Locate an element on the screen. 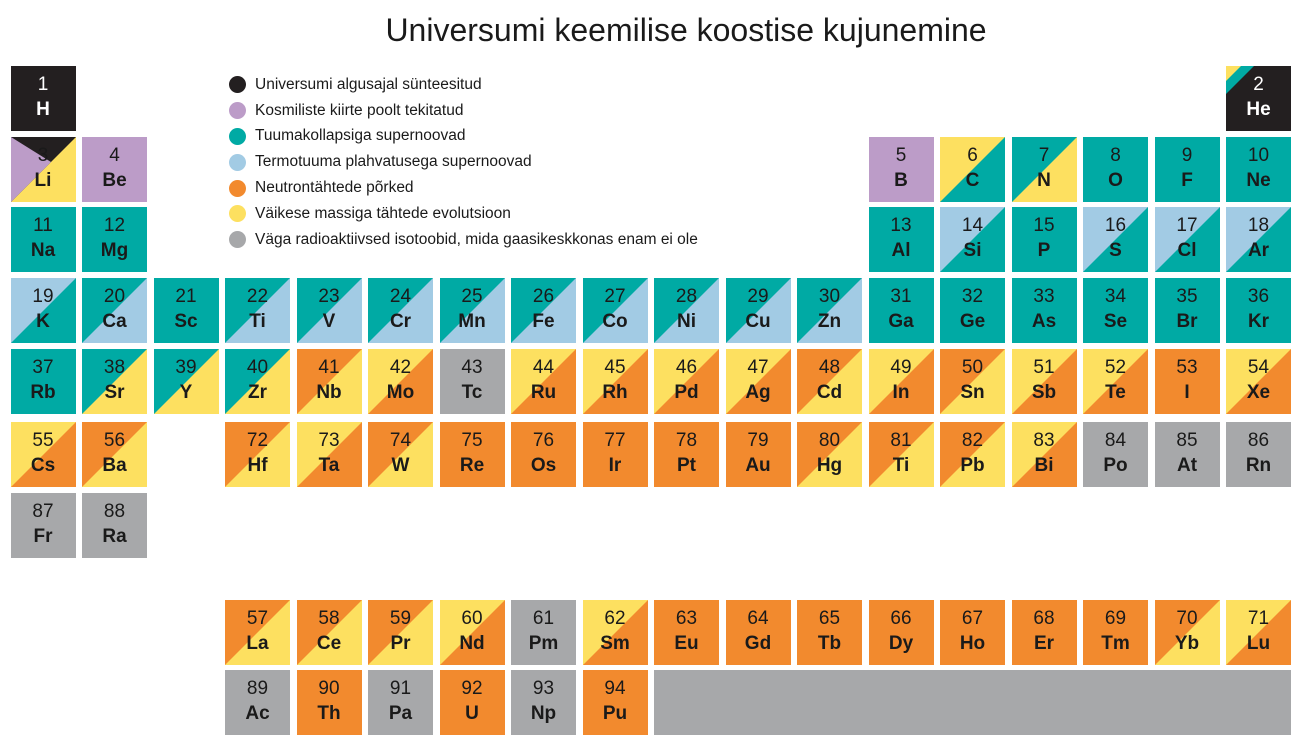 The width and height of the screenshot is (1305, 749). atomic-number: 77 is located at coordinates (615, 440).